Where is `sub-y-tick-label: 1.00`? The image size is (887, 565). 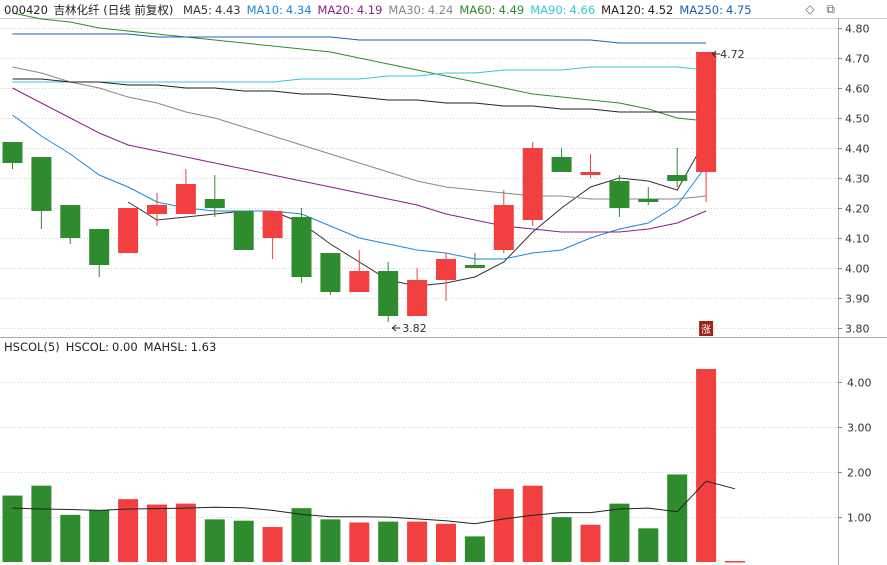 sub-y-tick-label: 1.00 is located at coordinates (859, 518).